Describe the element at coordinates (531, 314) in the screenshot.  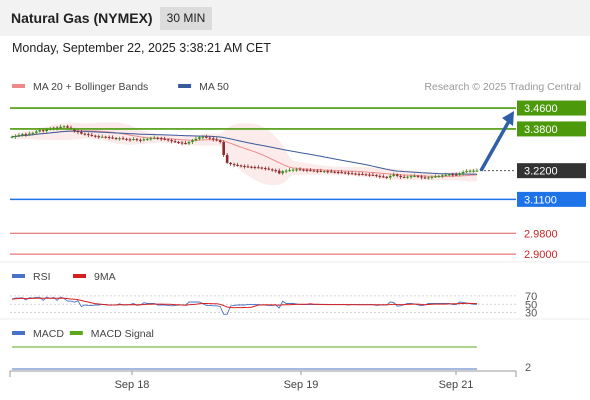
I see `rsi-tick-label: 30` at that location.